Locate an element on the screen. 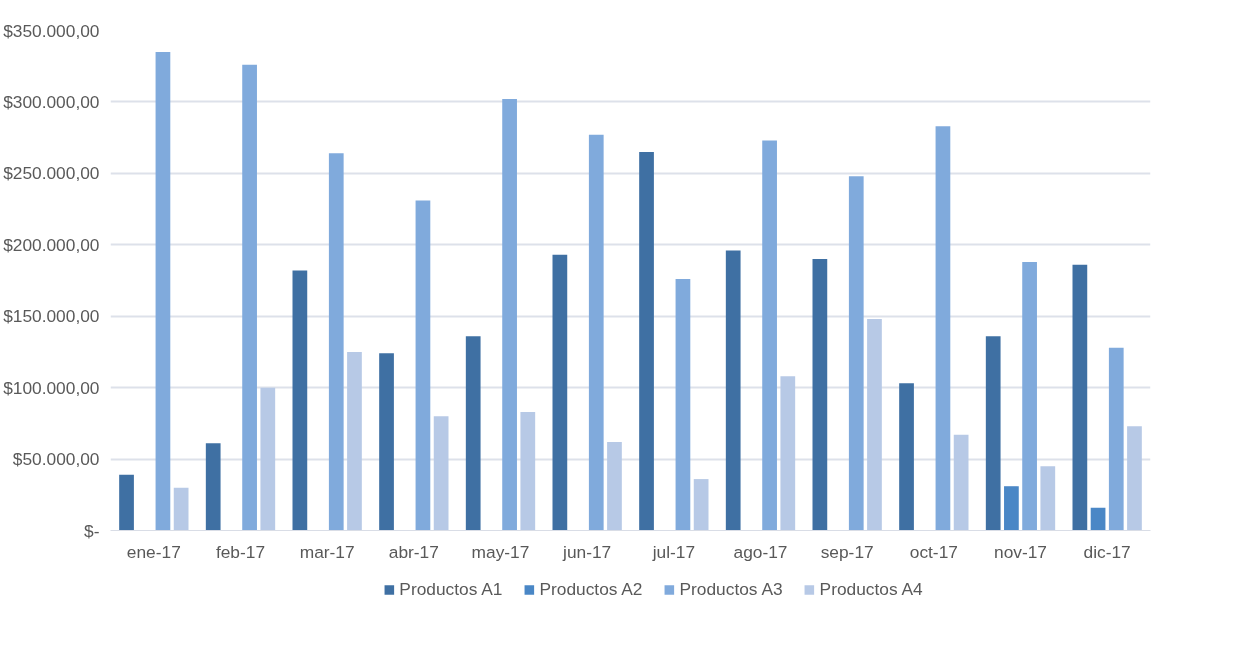 This screenshot has height=668, width=1257. x-tick-label: sep-17 is located at coordinates (847, 551).